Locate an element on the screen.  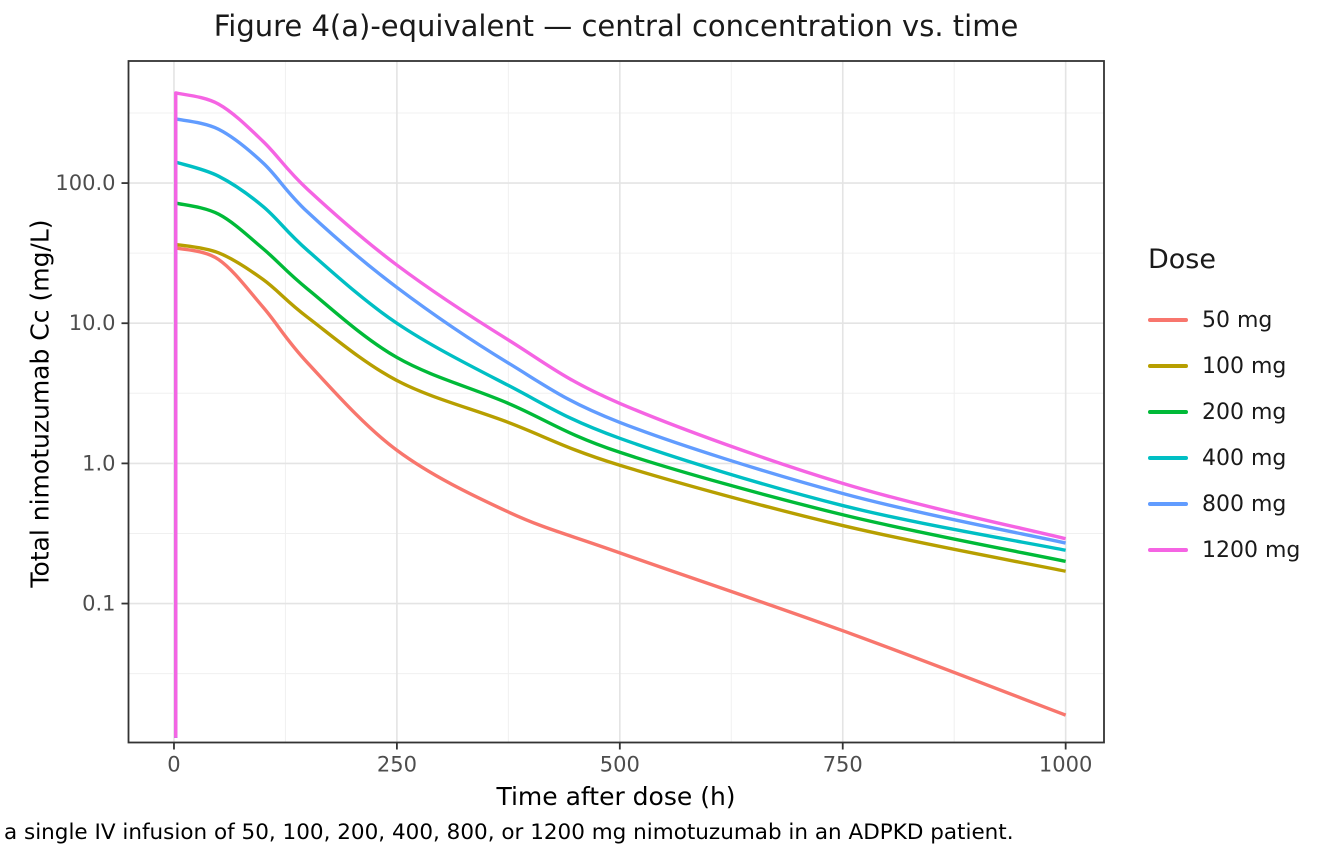
y-tick-label: 100.0 is located at coordinates (85, 183).